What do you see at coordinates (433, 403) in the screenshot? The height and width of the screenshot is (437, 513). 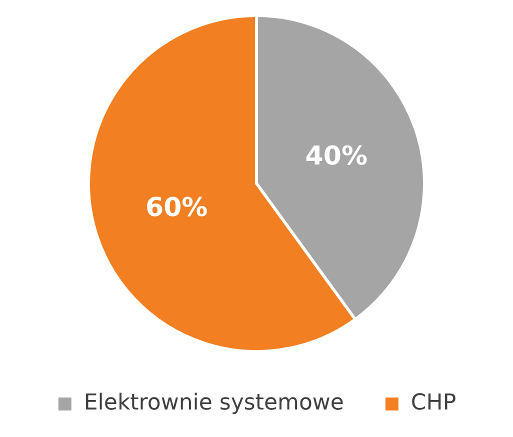 I see `legend-label: CHP` at bounding box center [433, 403].